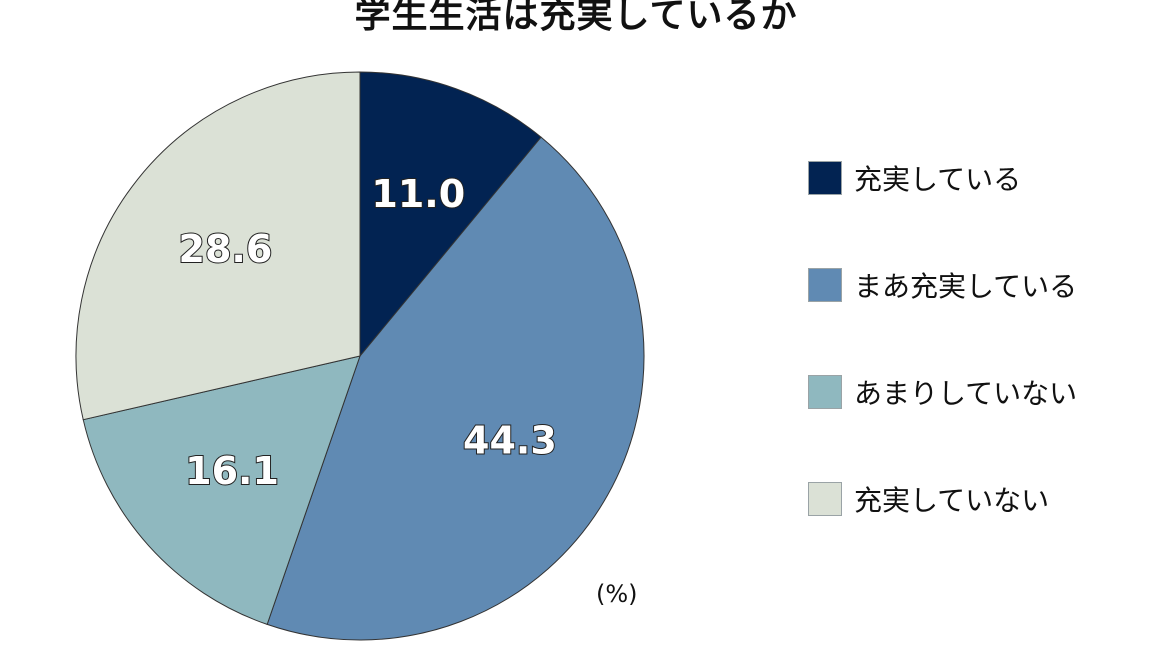 This screenshot has height=648, width=1152. Describe the element at coordinates (232, 471) in the screenshot. I see `slice-value-label: 16.1` at that location.